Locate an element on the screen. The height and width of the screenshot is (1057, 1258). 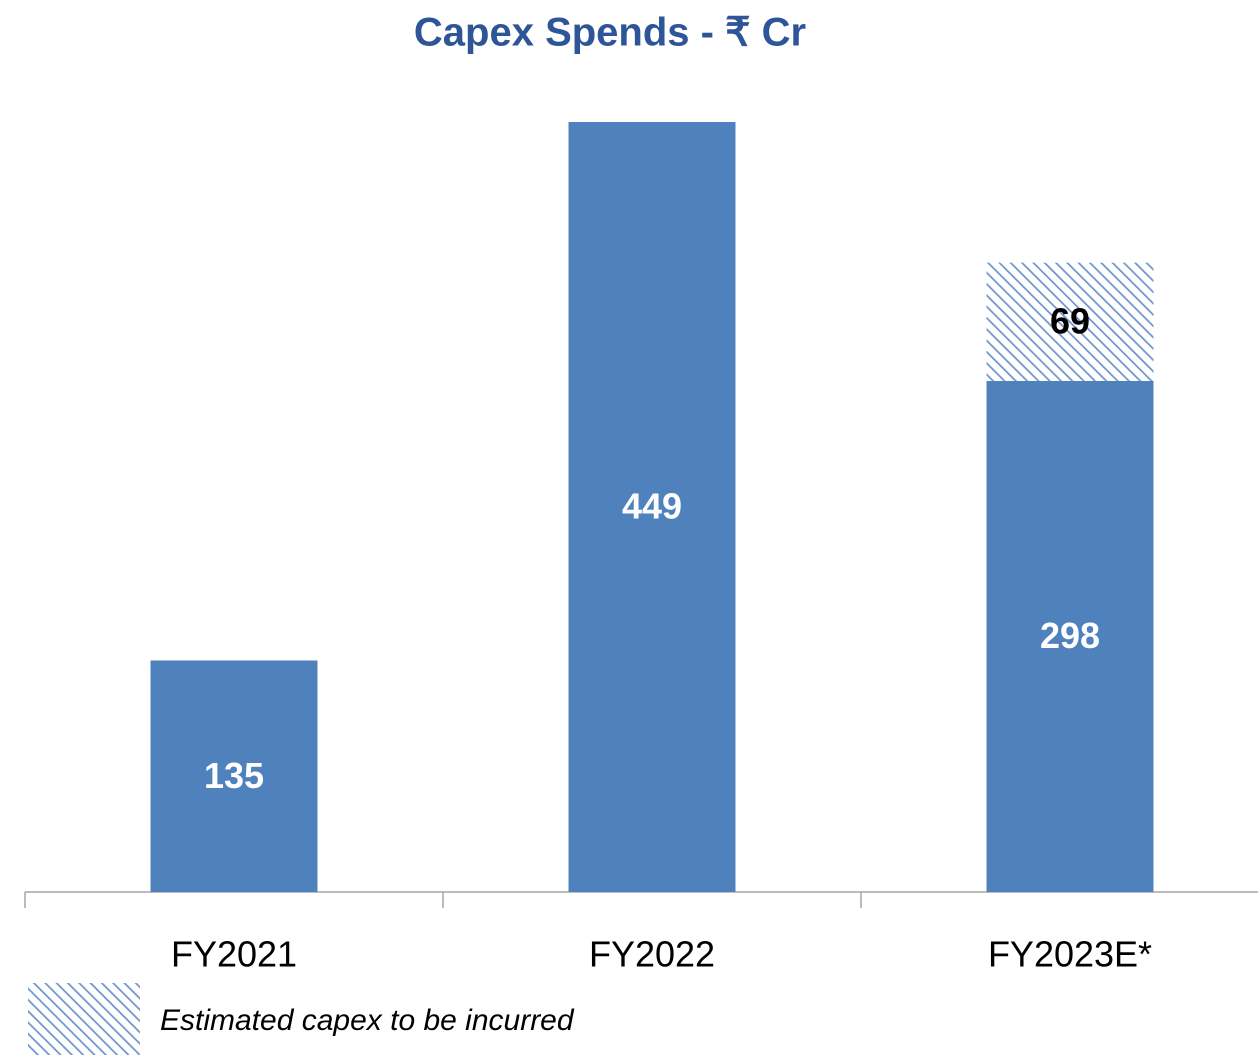
legend-label: Estimated capex to be incurred is located at coordinates (367, 1020).